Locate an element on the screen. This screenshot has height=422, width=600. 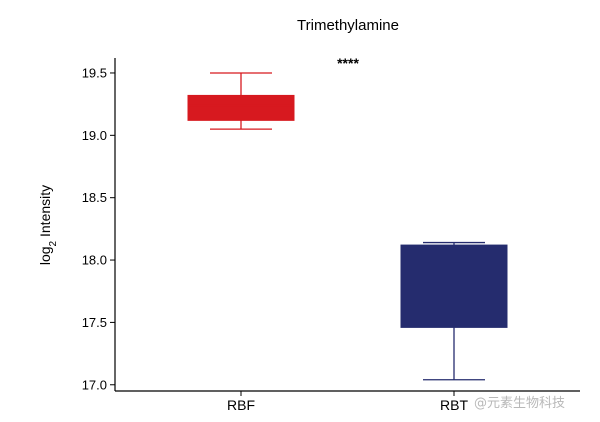
y-tick-label: 17.5 is located at coordinates (94, 322).